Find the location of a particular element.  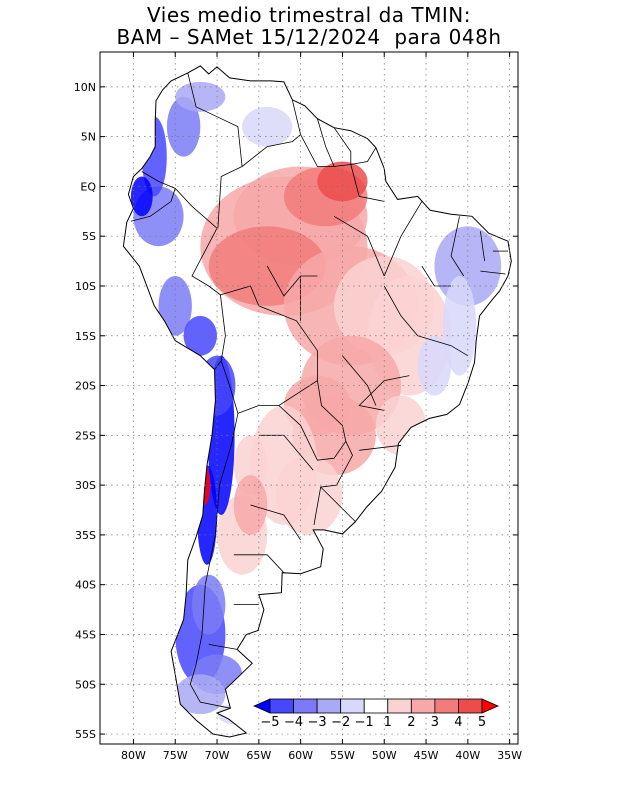

colorbar-label: 2 is located at coordinates (411, 722).